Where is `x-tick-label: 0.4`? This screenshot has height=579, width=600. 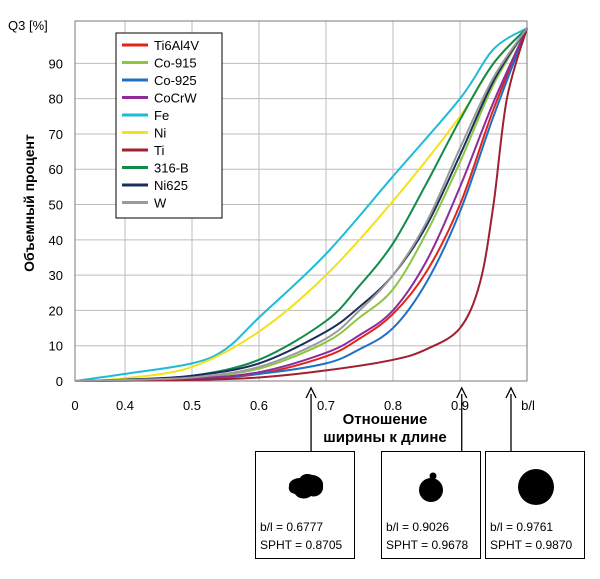 x-tick-label: 0.4 is located at coordinates (125, 405).